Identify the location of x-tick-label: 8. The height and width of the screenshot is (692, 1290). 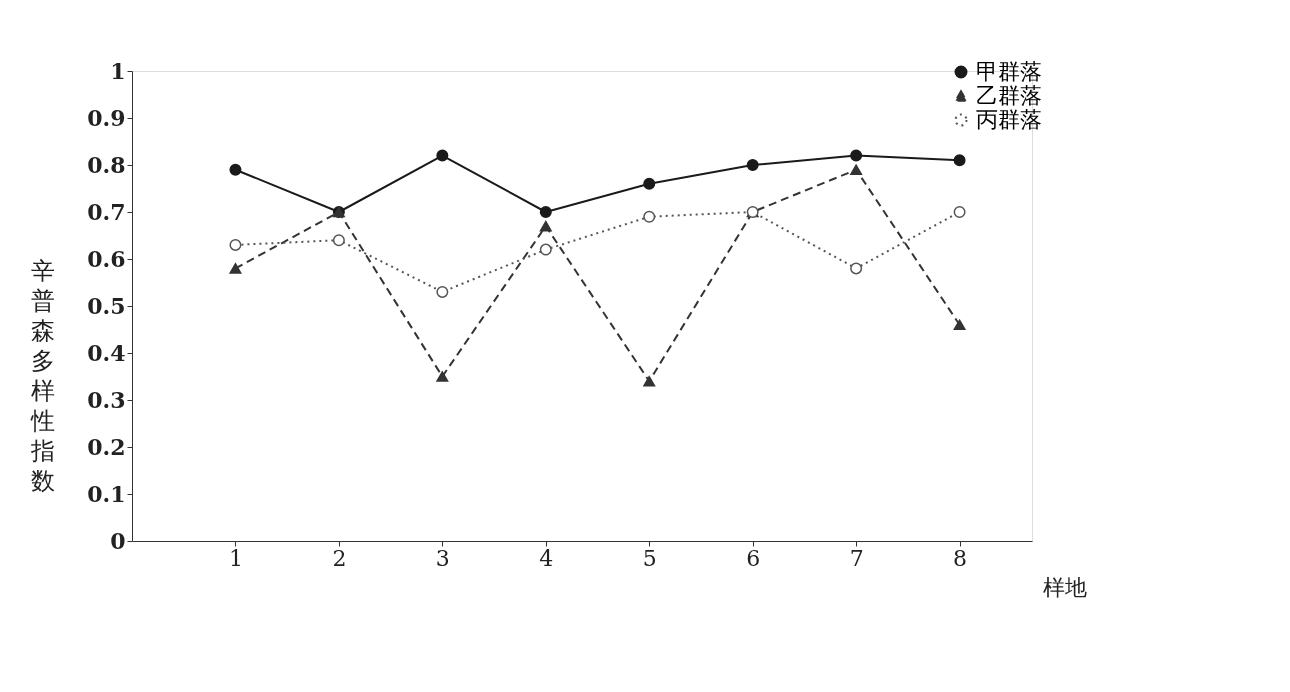
(960, 558).